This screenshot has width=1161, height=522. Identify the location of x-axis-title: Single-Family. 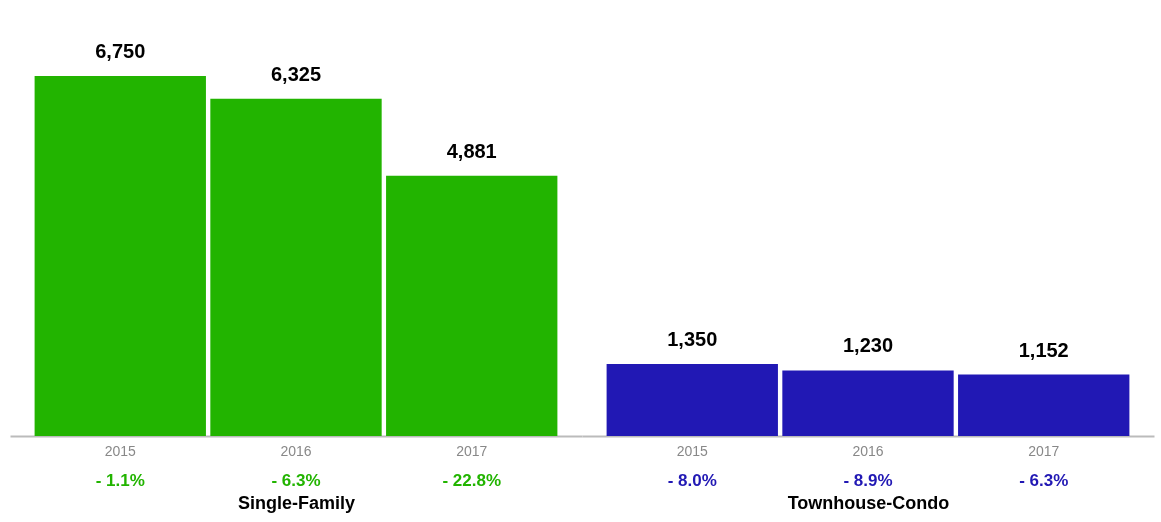
(296, 502).